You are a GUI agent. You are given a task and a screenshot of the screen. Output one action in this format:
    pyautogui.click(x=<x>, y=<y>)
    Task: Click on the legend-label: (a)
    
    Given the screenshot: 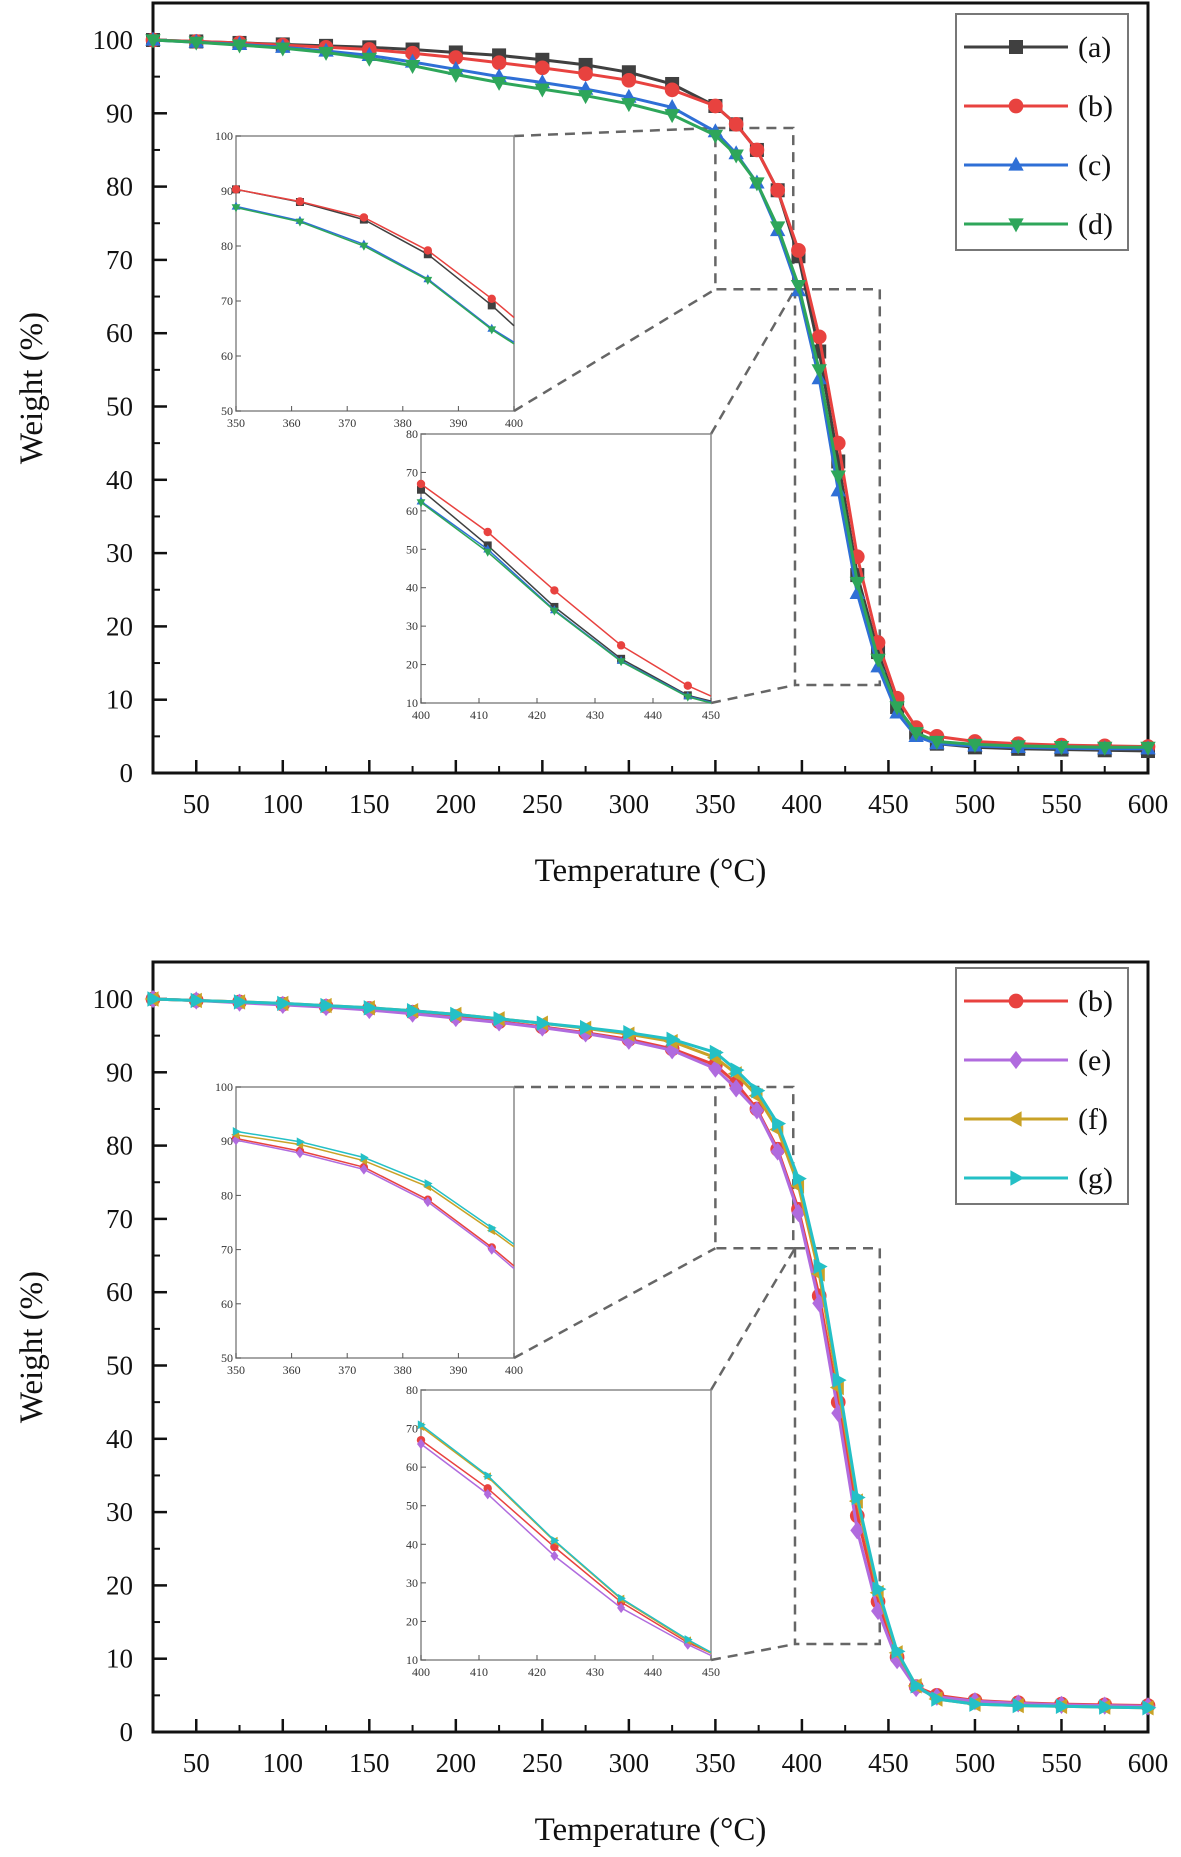 What is the action you would take?
    pyautogui.click(x=1094, y=47)
    